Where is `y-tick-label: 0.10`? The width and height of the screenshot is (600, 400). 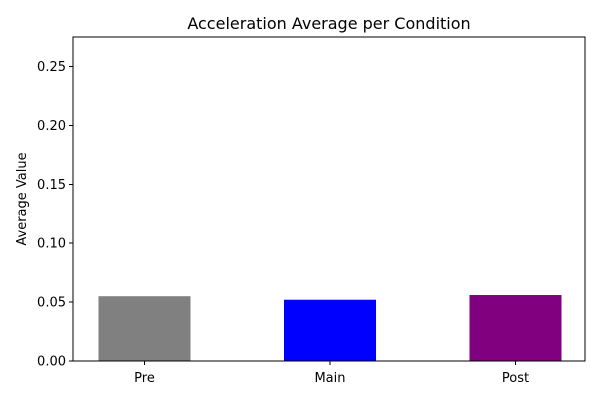
y-tick-label: 0.10 is located at coordinates (51, 244).